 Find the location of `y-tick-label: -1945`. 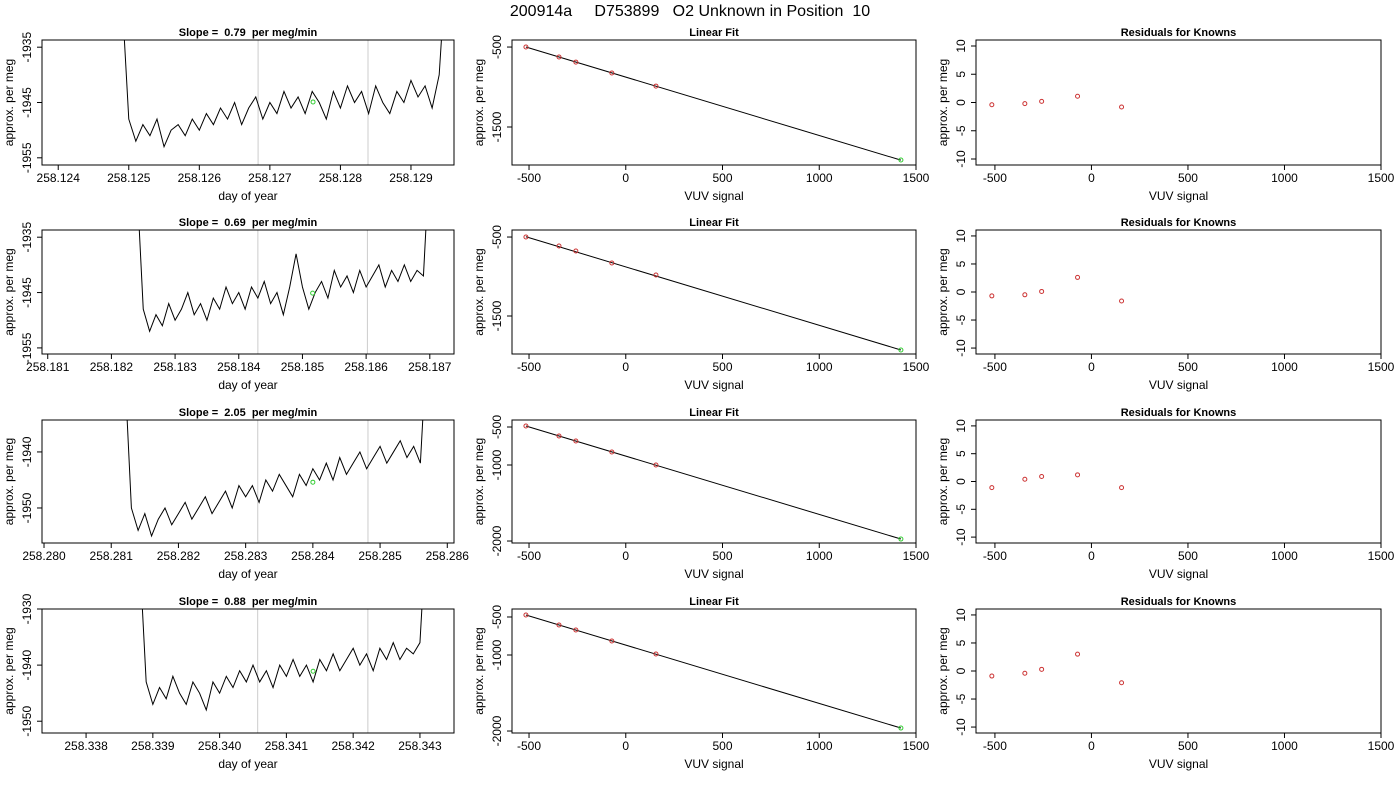

y-tick-label: -1945 is located at coordinates (27, 102).